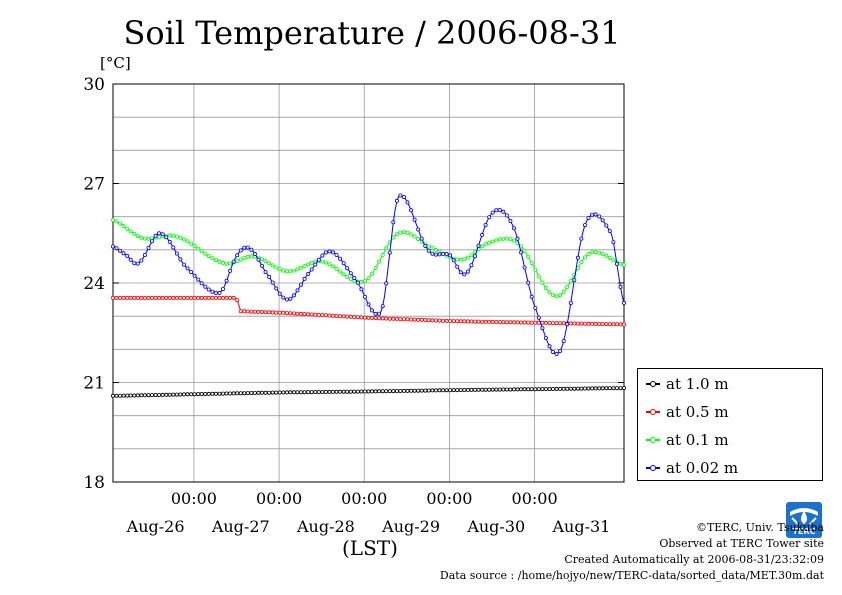  Describe the element at coordinates (449, 498) in the screenshot. I see `x-tick-label-time: 00:00` at that location.